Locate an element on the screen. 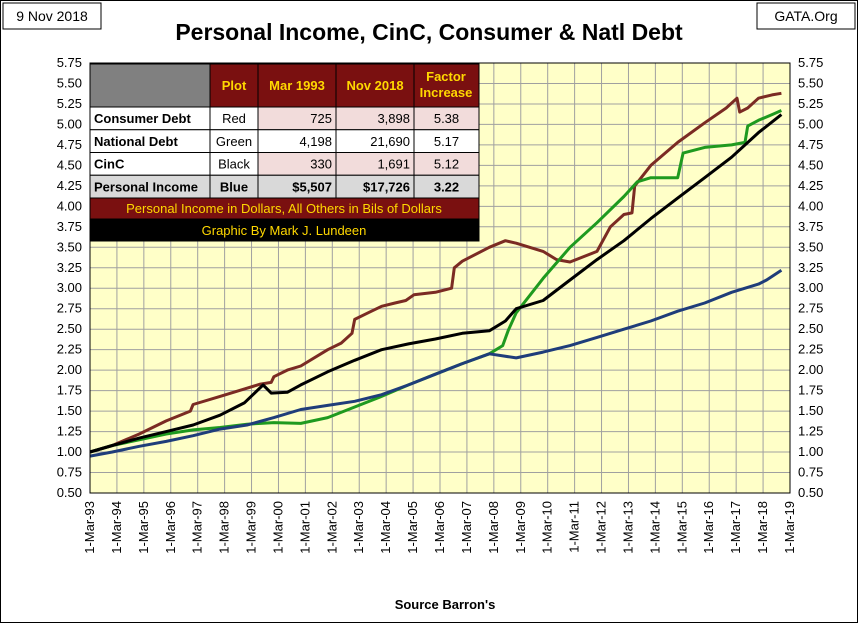 This screenshot has width=858, height=624. table-cell-text: 725 is located at coordinates (321, 118).